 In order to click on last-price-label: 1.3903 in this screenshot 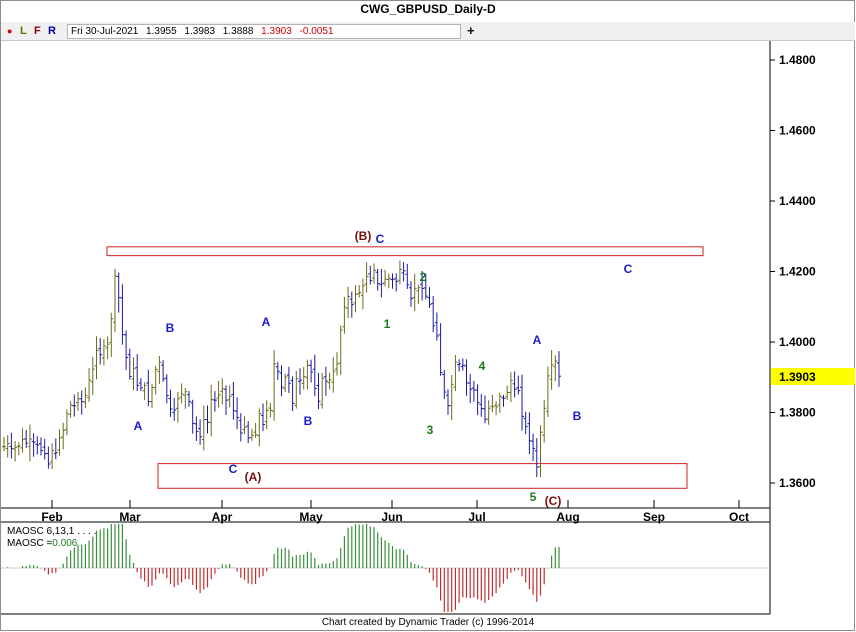, I will do `click(797, 377)`.